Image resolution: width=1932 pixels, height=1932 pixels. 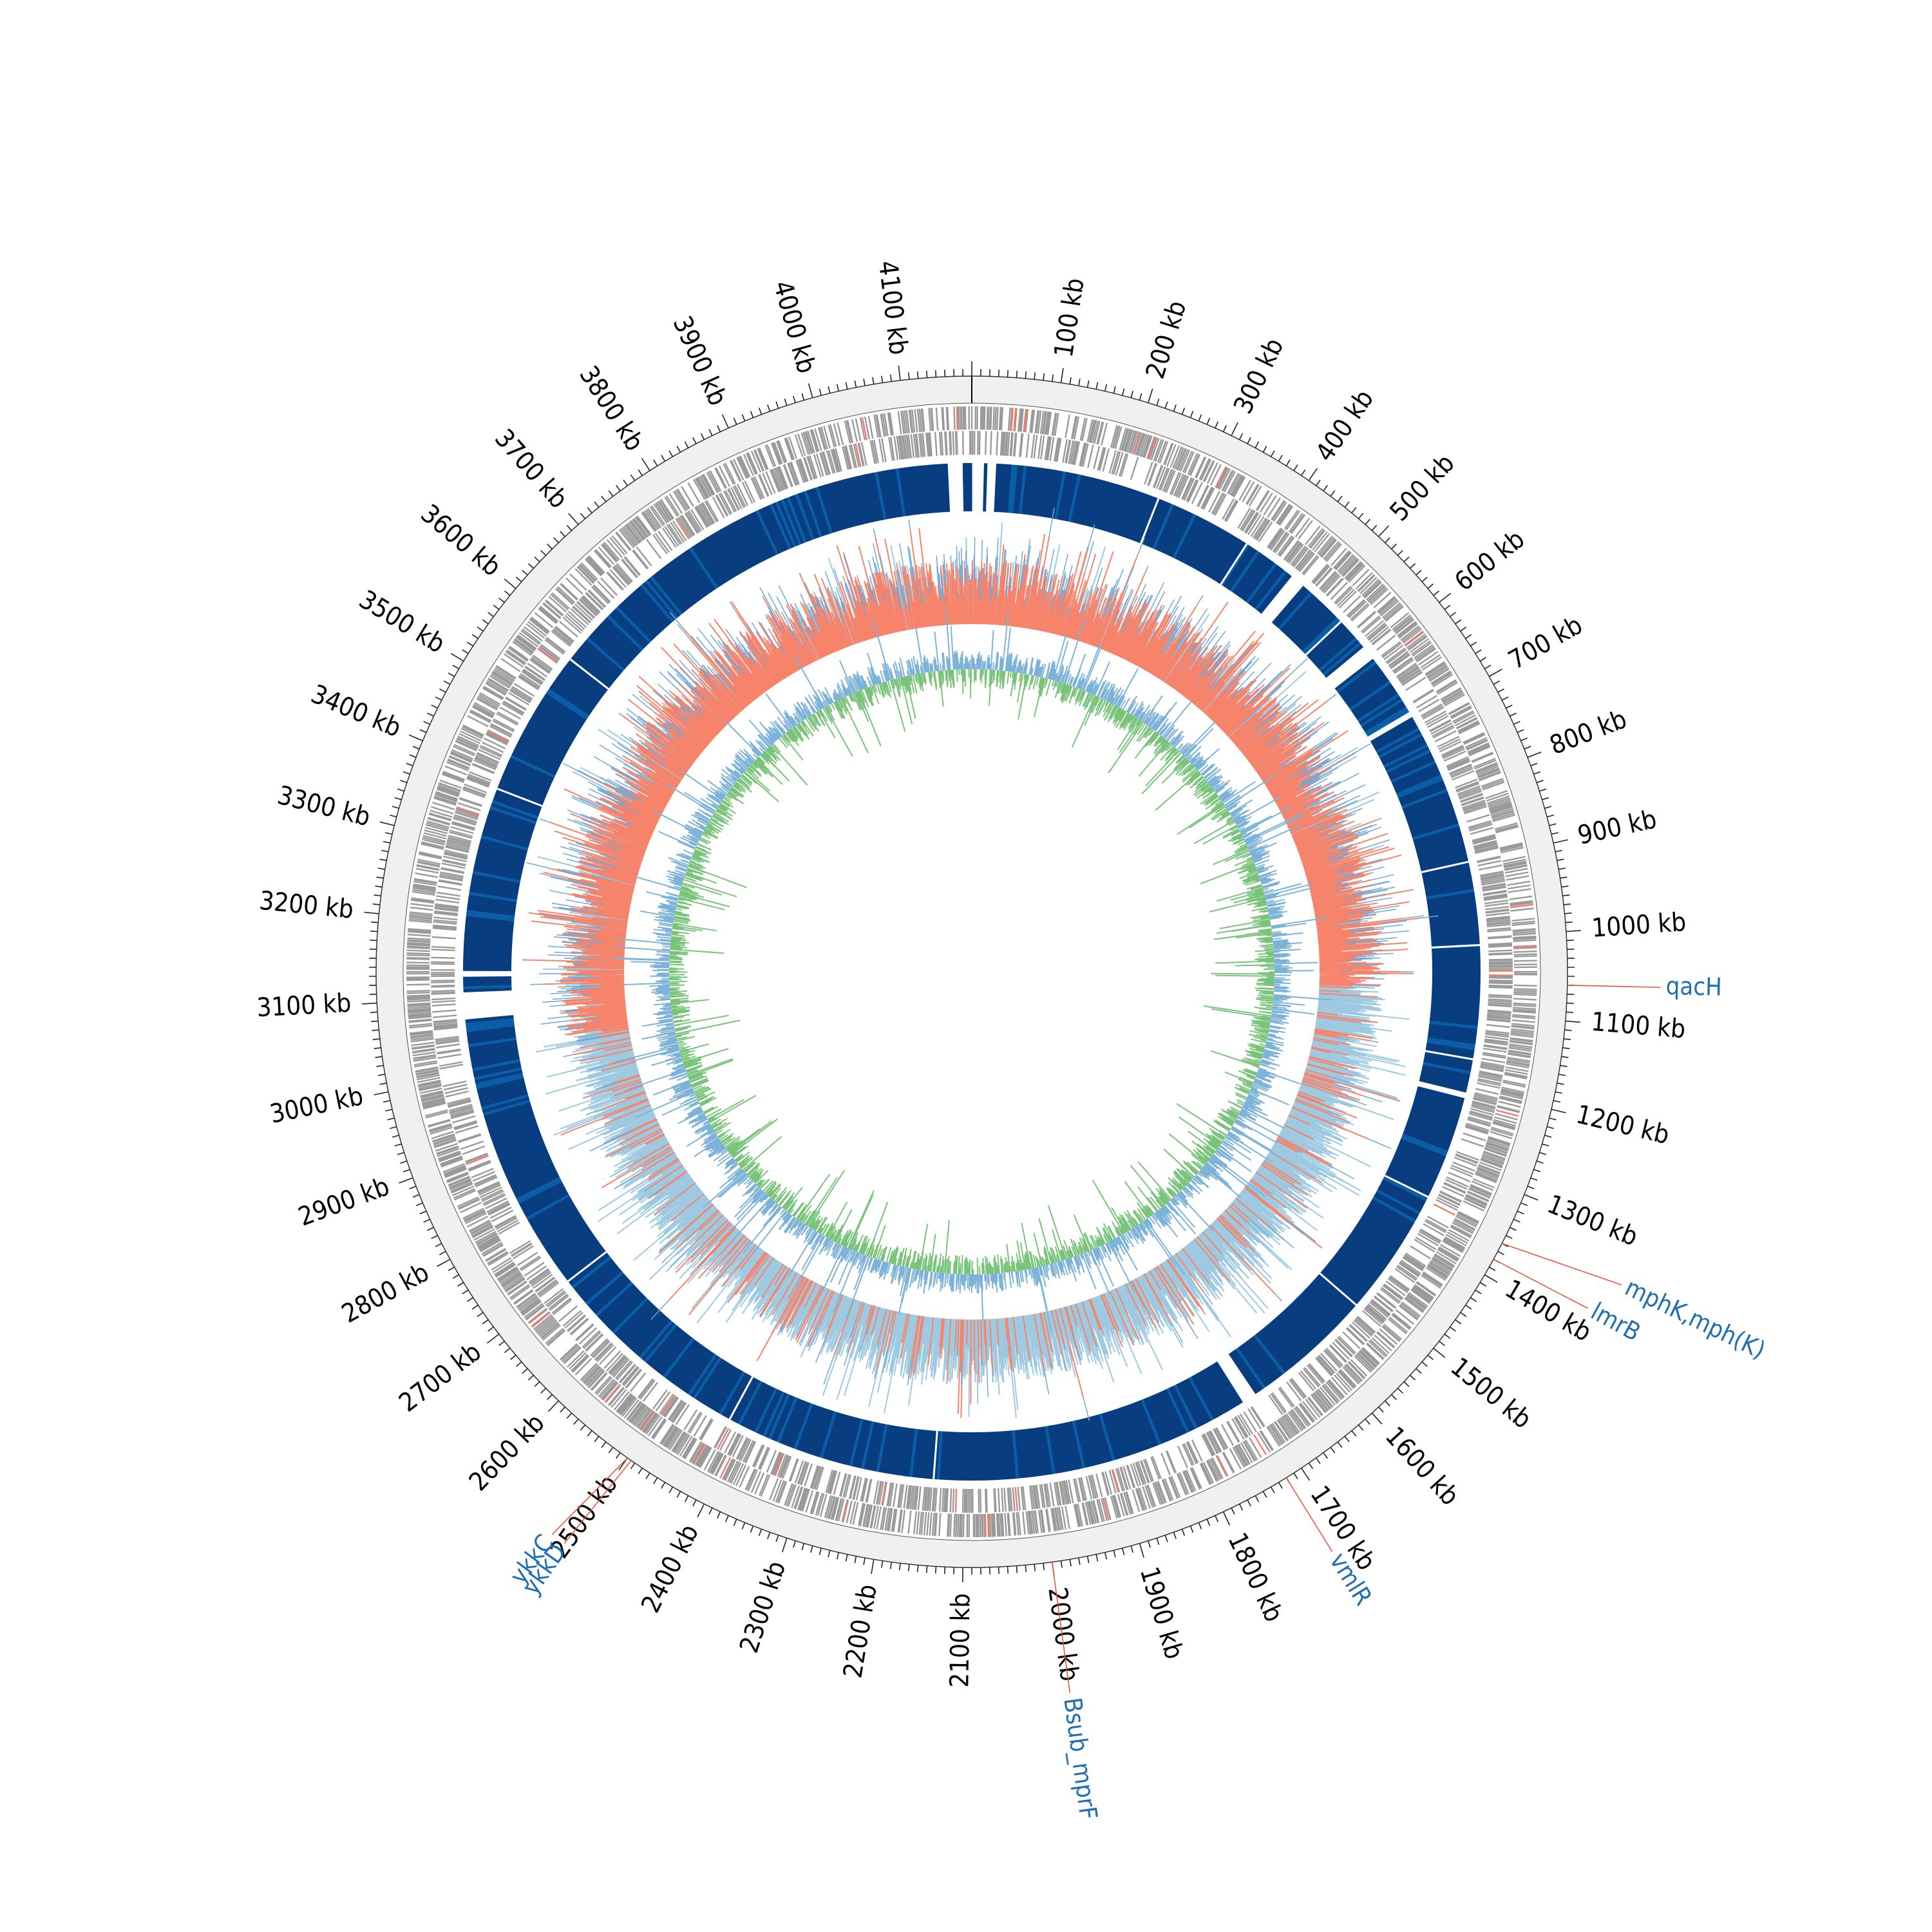 I want to click on tick-label: 3100 kb, so click(x=304, y=1006).